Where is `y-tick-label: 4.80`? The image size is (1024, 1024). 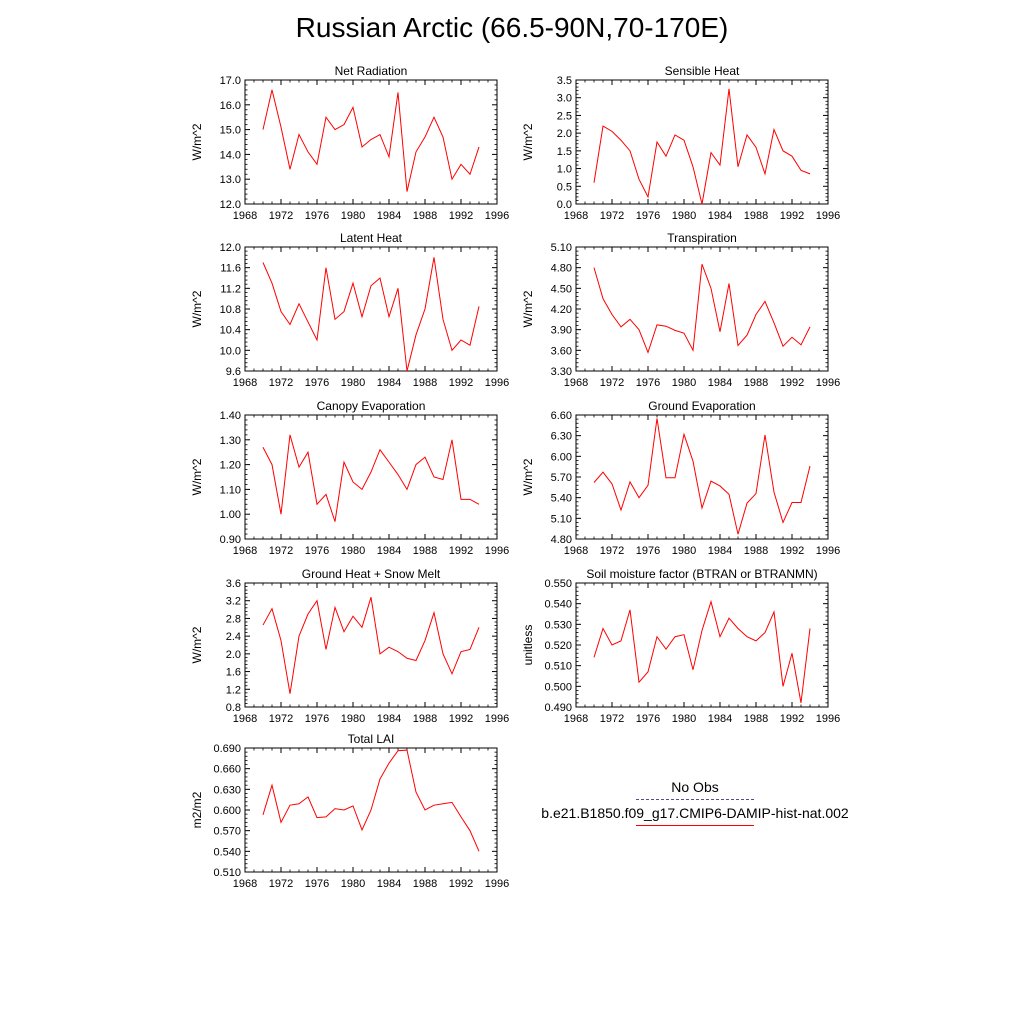
y-tick-label: 4.80 is located at coordinates (561, 269).